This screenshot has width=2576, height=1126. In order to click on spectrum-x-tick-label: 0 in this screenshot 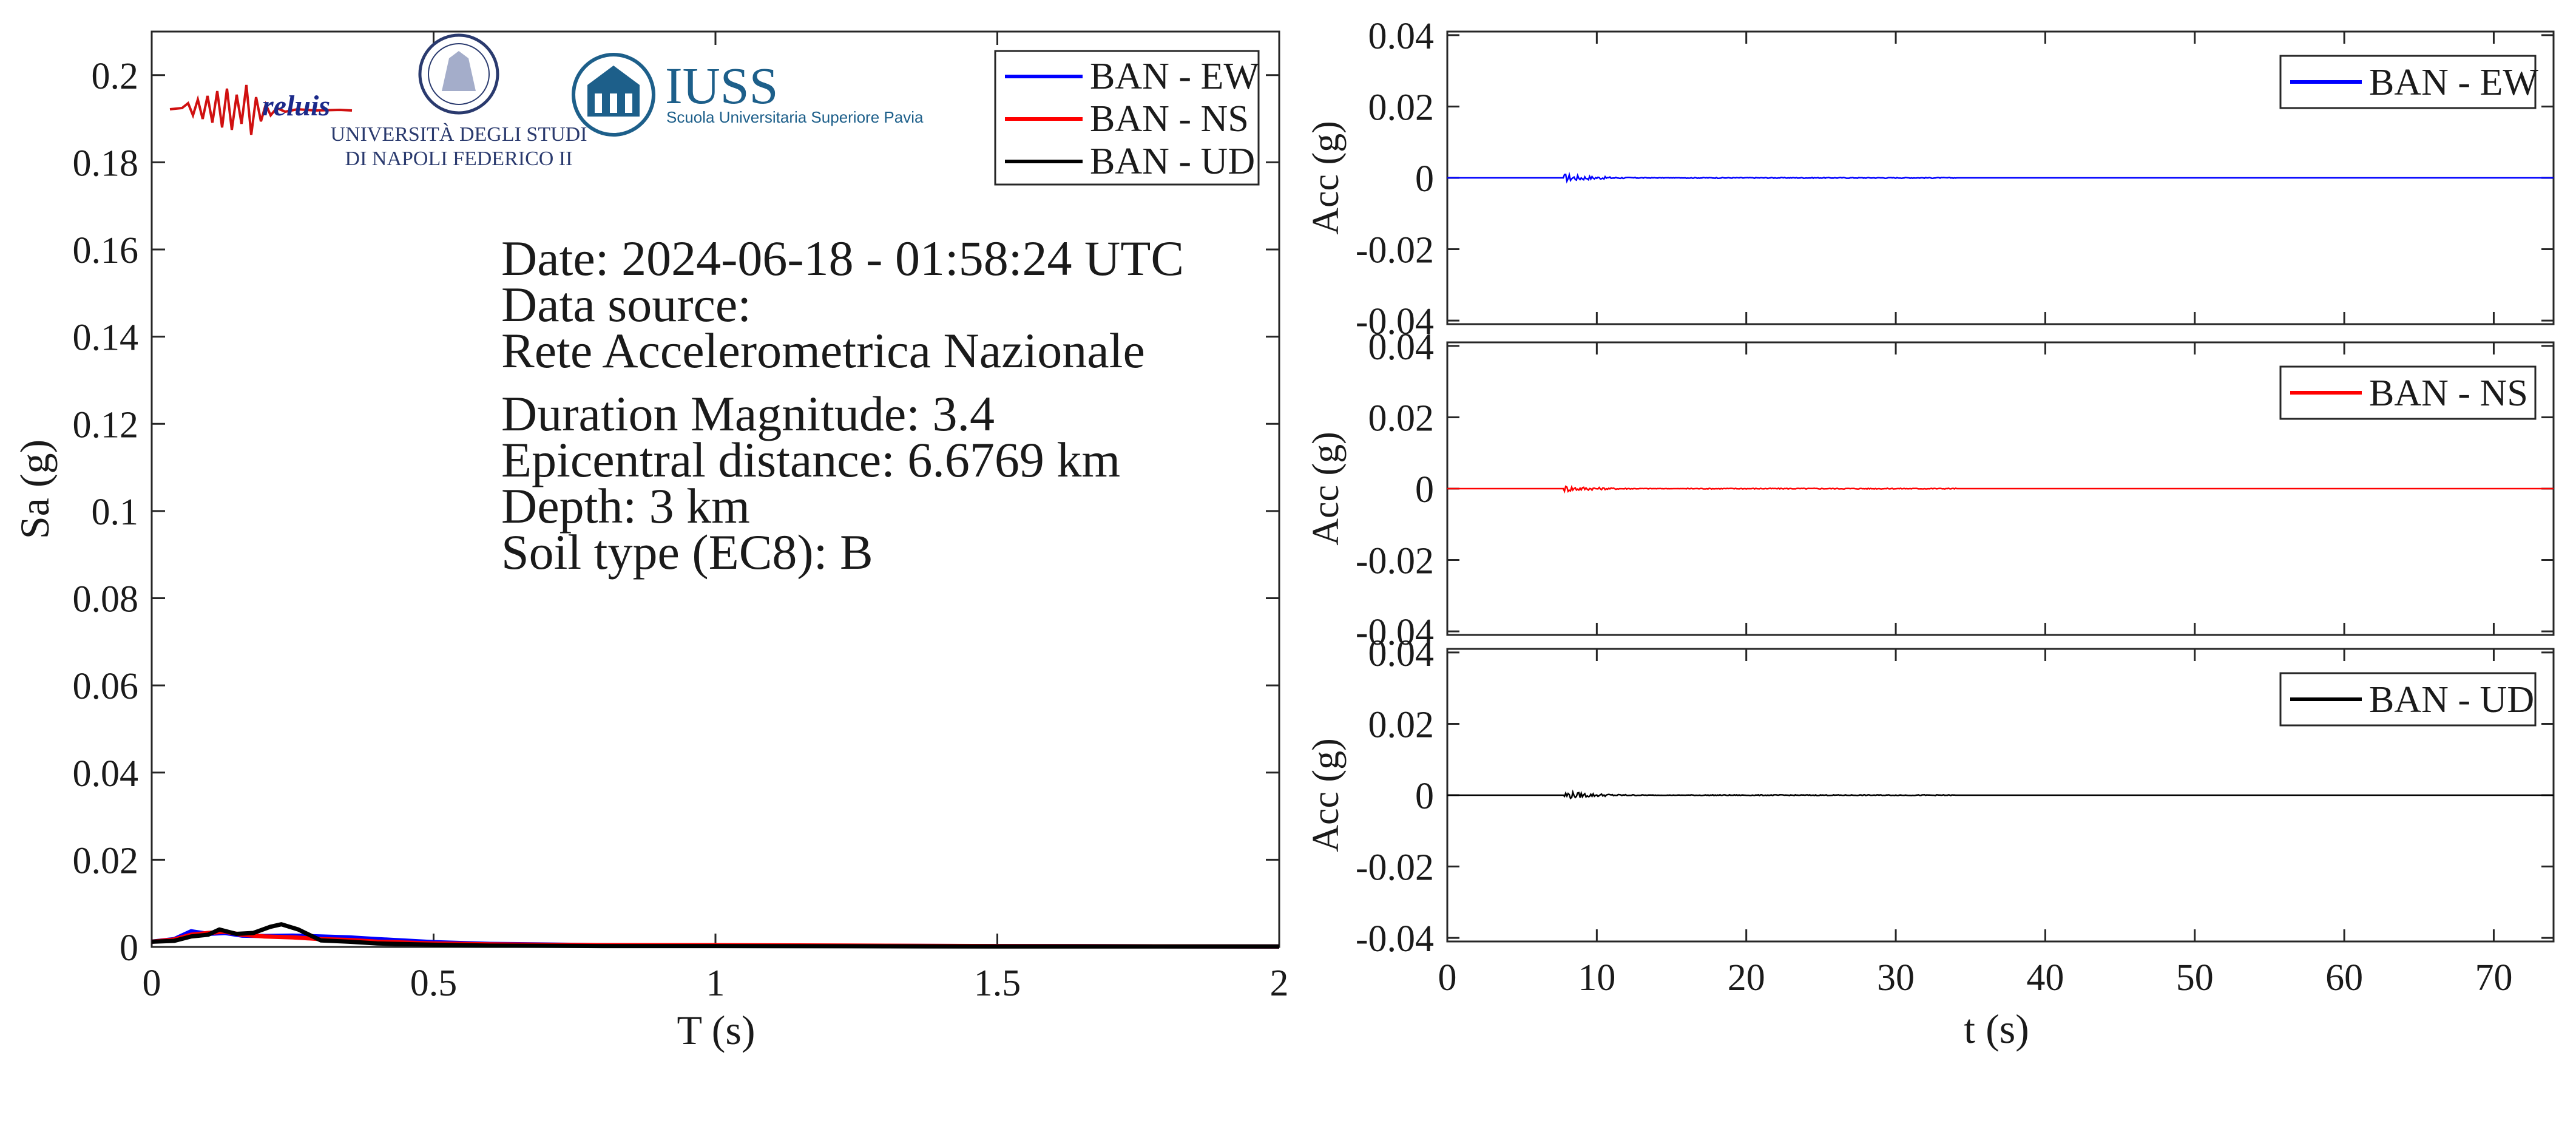, I will do `click(152, 983)`.